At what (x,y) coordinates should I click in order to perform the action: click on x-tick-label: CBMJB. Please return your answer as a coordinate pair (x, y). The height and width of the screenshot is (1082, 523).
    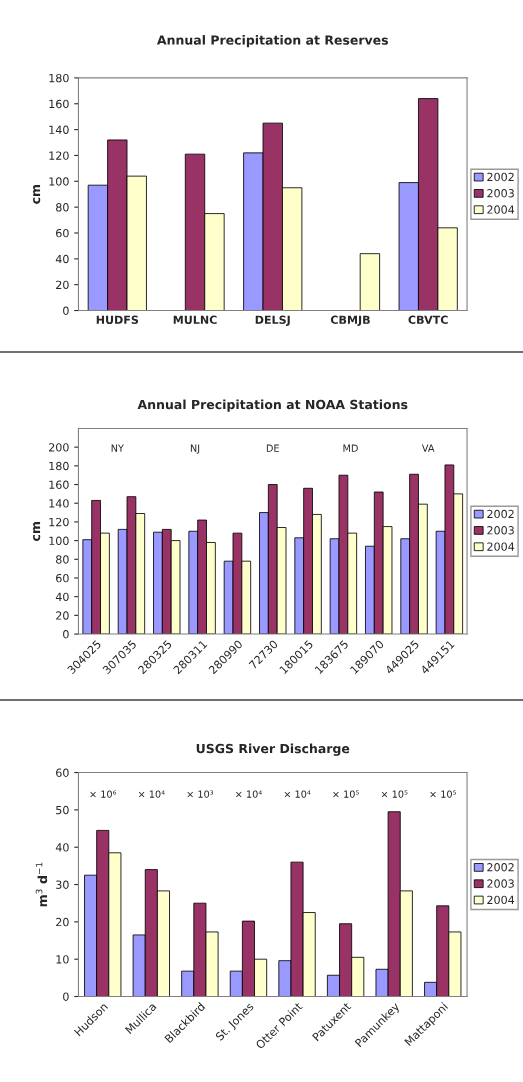
    Looking at the image, I should click on (350, 321).